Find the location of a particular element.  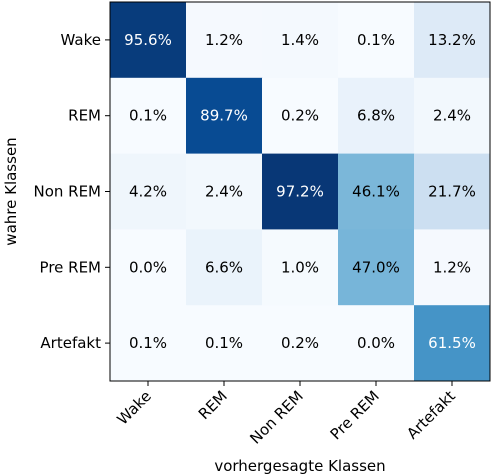

x-tick-label: REM is located at coordinates (213, 405).